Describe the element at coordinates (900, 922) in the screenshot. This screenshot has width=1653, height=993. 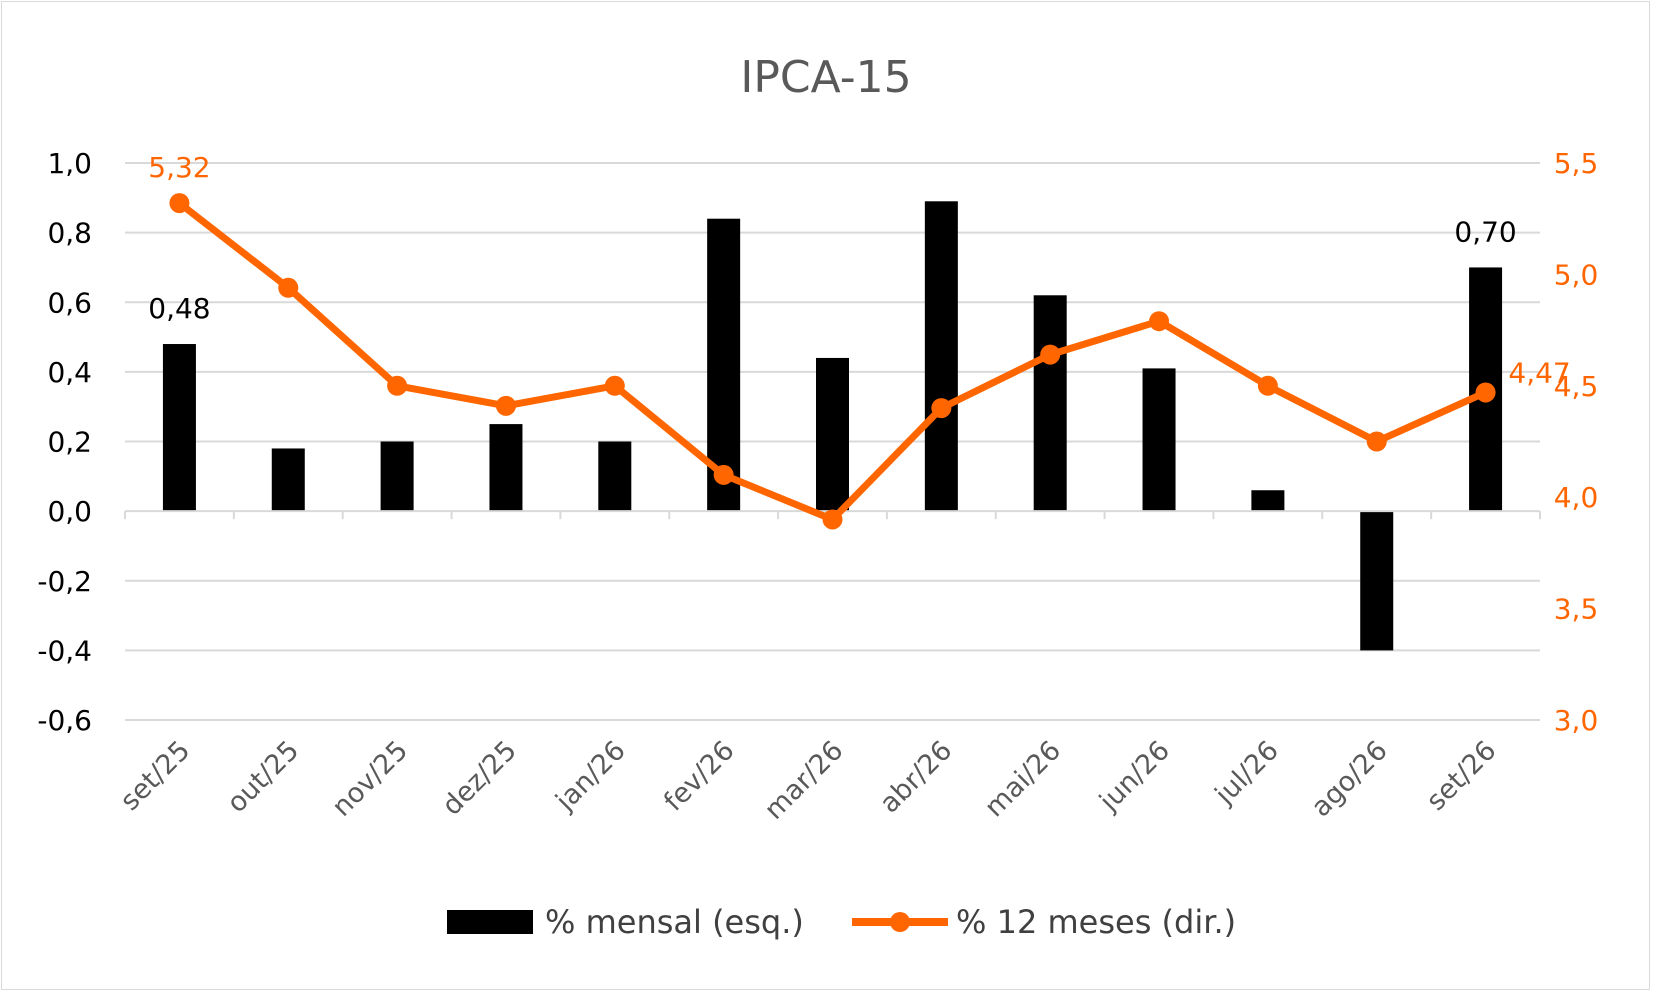
I see `legend-line-marker` at that location.